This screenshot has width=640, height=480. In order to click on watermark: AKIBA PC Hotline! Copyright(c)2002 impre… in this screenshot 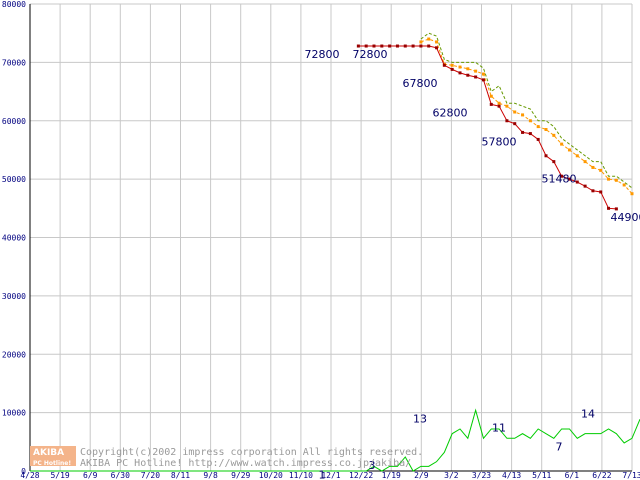, I will do `click(226, 457)`.